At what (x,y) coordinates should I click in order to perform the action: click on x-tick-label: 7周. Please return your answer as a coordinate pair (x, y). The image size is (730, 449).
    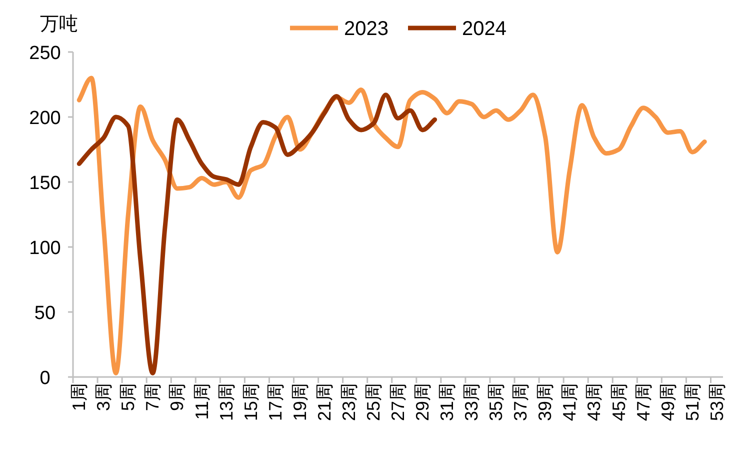
    Looking at the image, I should click on (152, 397).